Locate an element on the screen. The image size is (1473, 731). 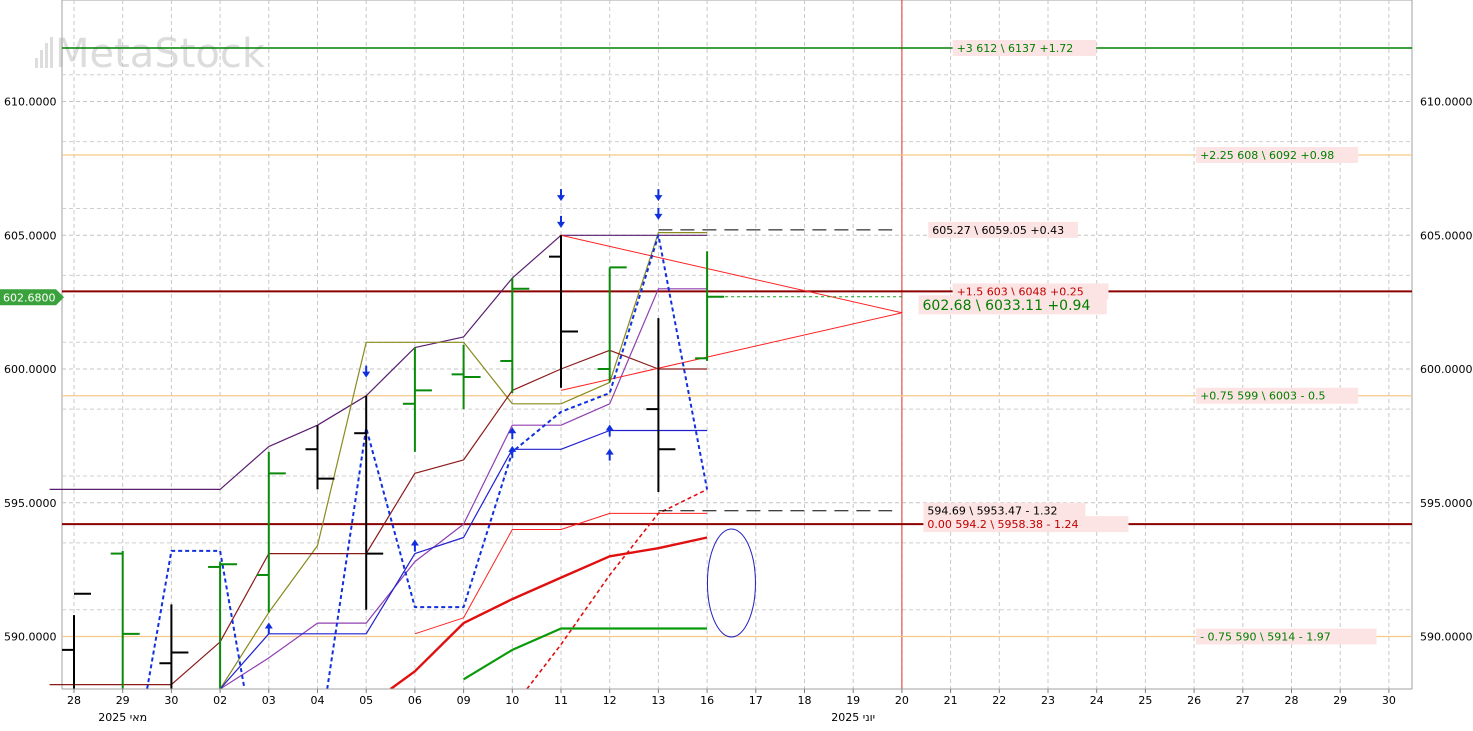
x-tick-label: 03 is located at coordinates (269, 700).